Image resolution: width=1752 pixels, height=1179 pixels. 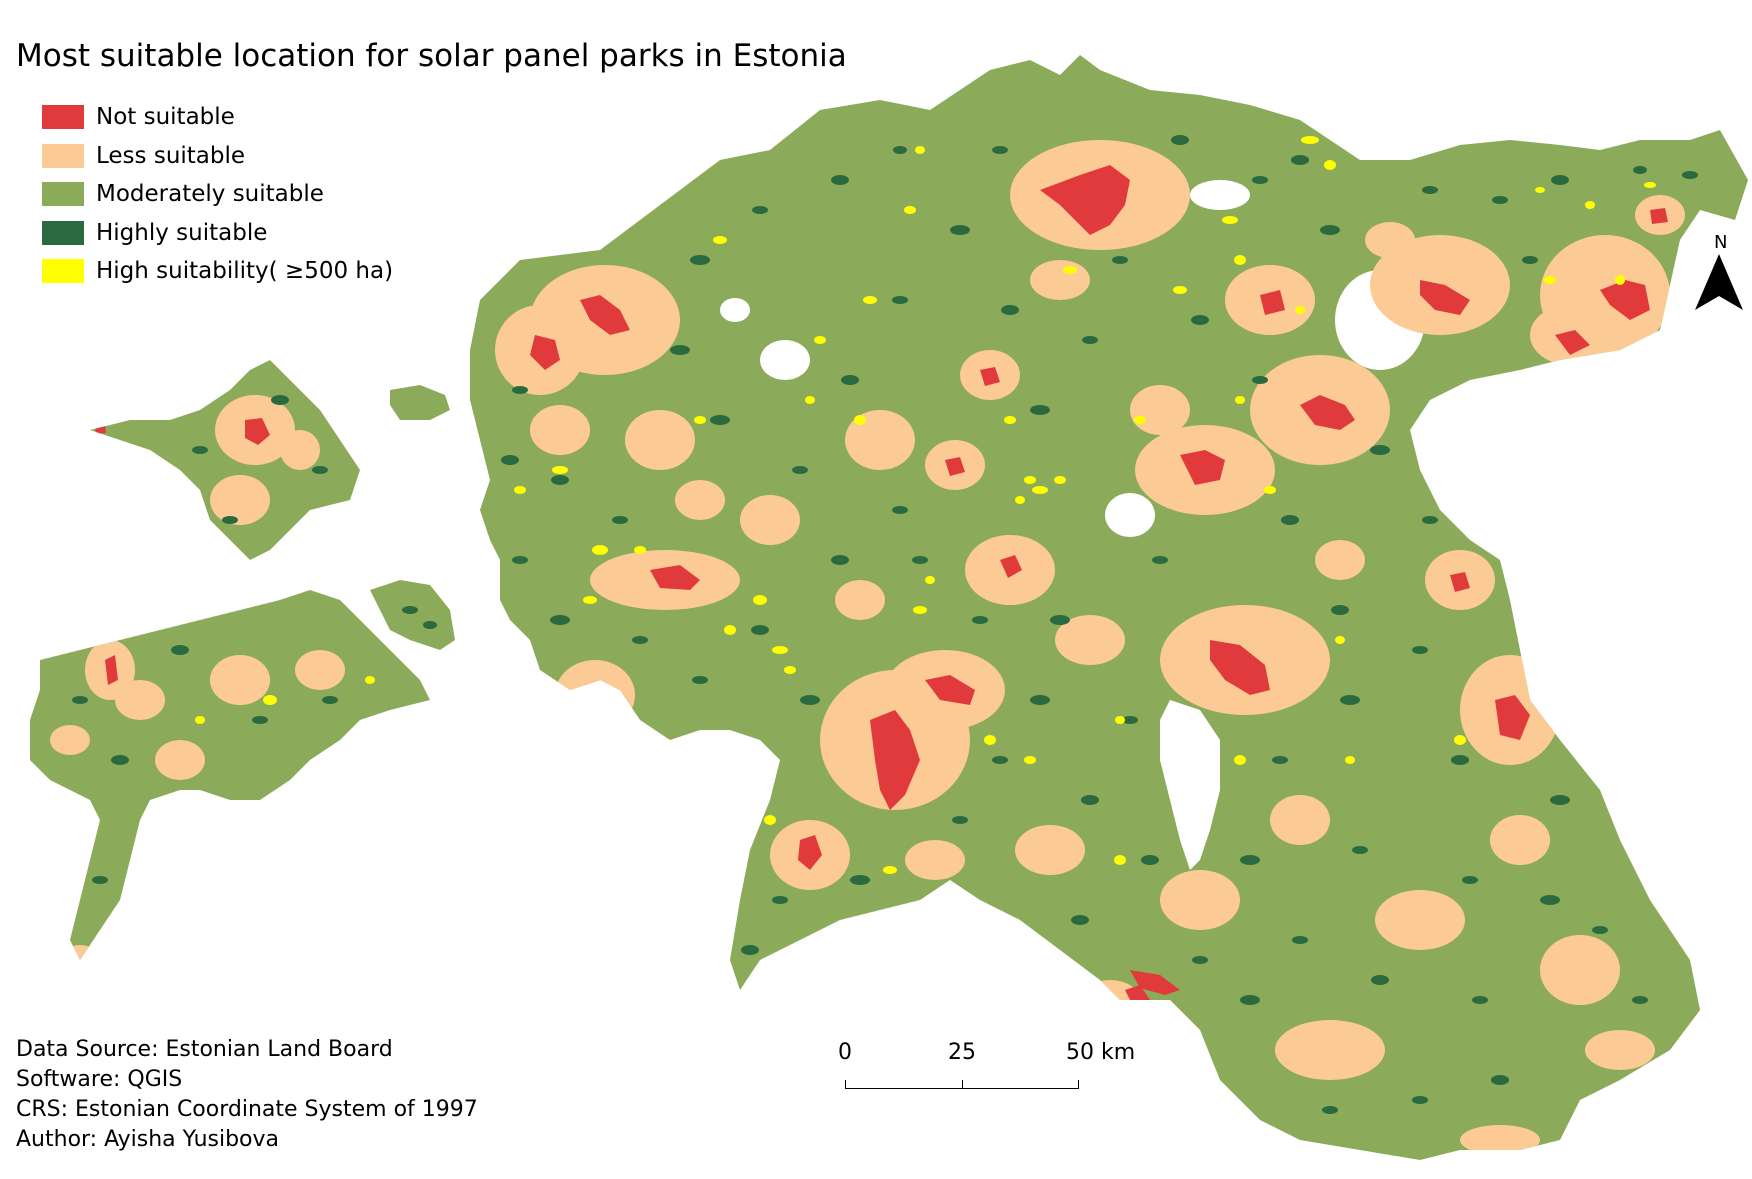 What do you see at coordinates (182, 232) in the screenshot?
I see `legend-label: Highly suitable` at bounding box center [182, 232].